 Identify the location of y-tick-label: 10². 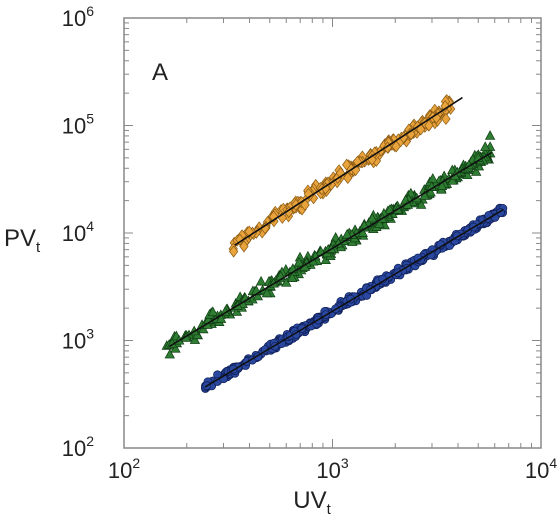
(78, 447).